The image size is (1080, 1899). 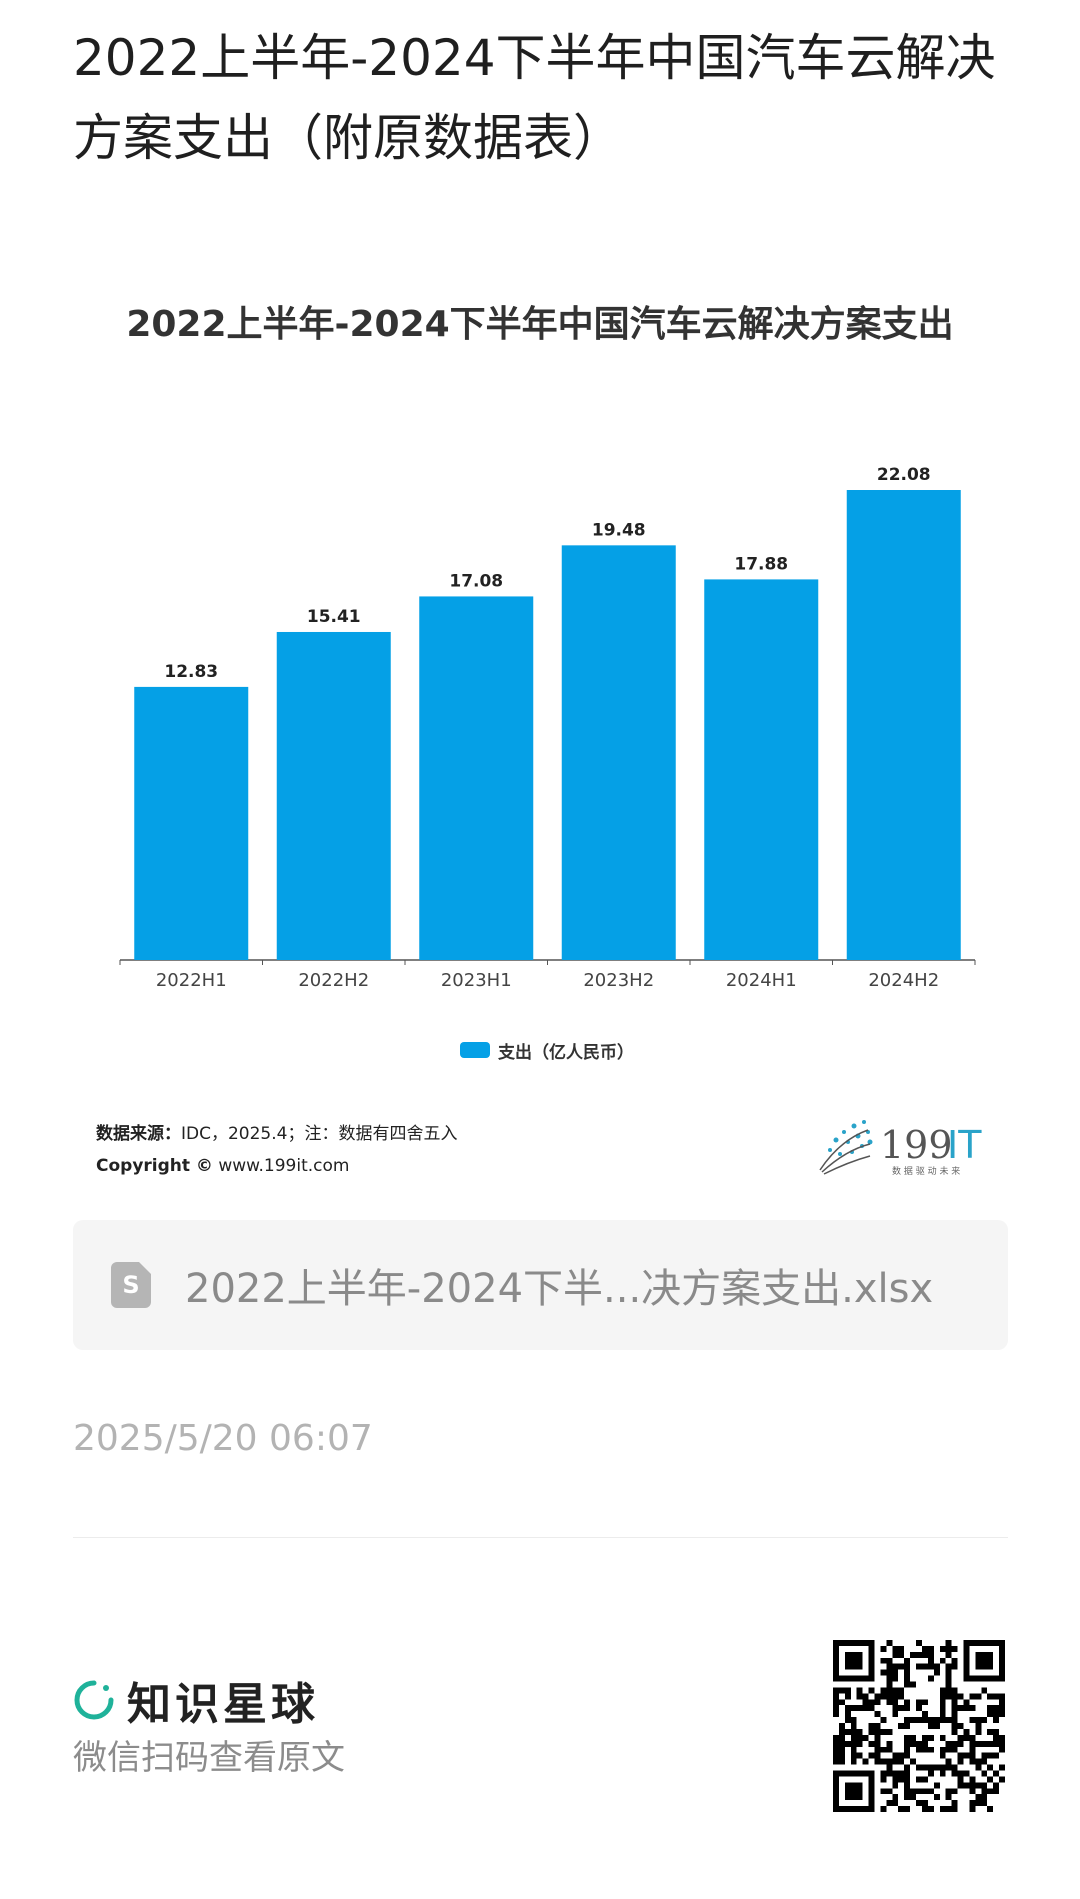 What do you see at coordinates (904, 475) in the screenshot?
I see `data-label-2024H2: 22.08` at bounding box center [904, 475].